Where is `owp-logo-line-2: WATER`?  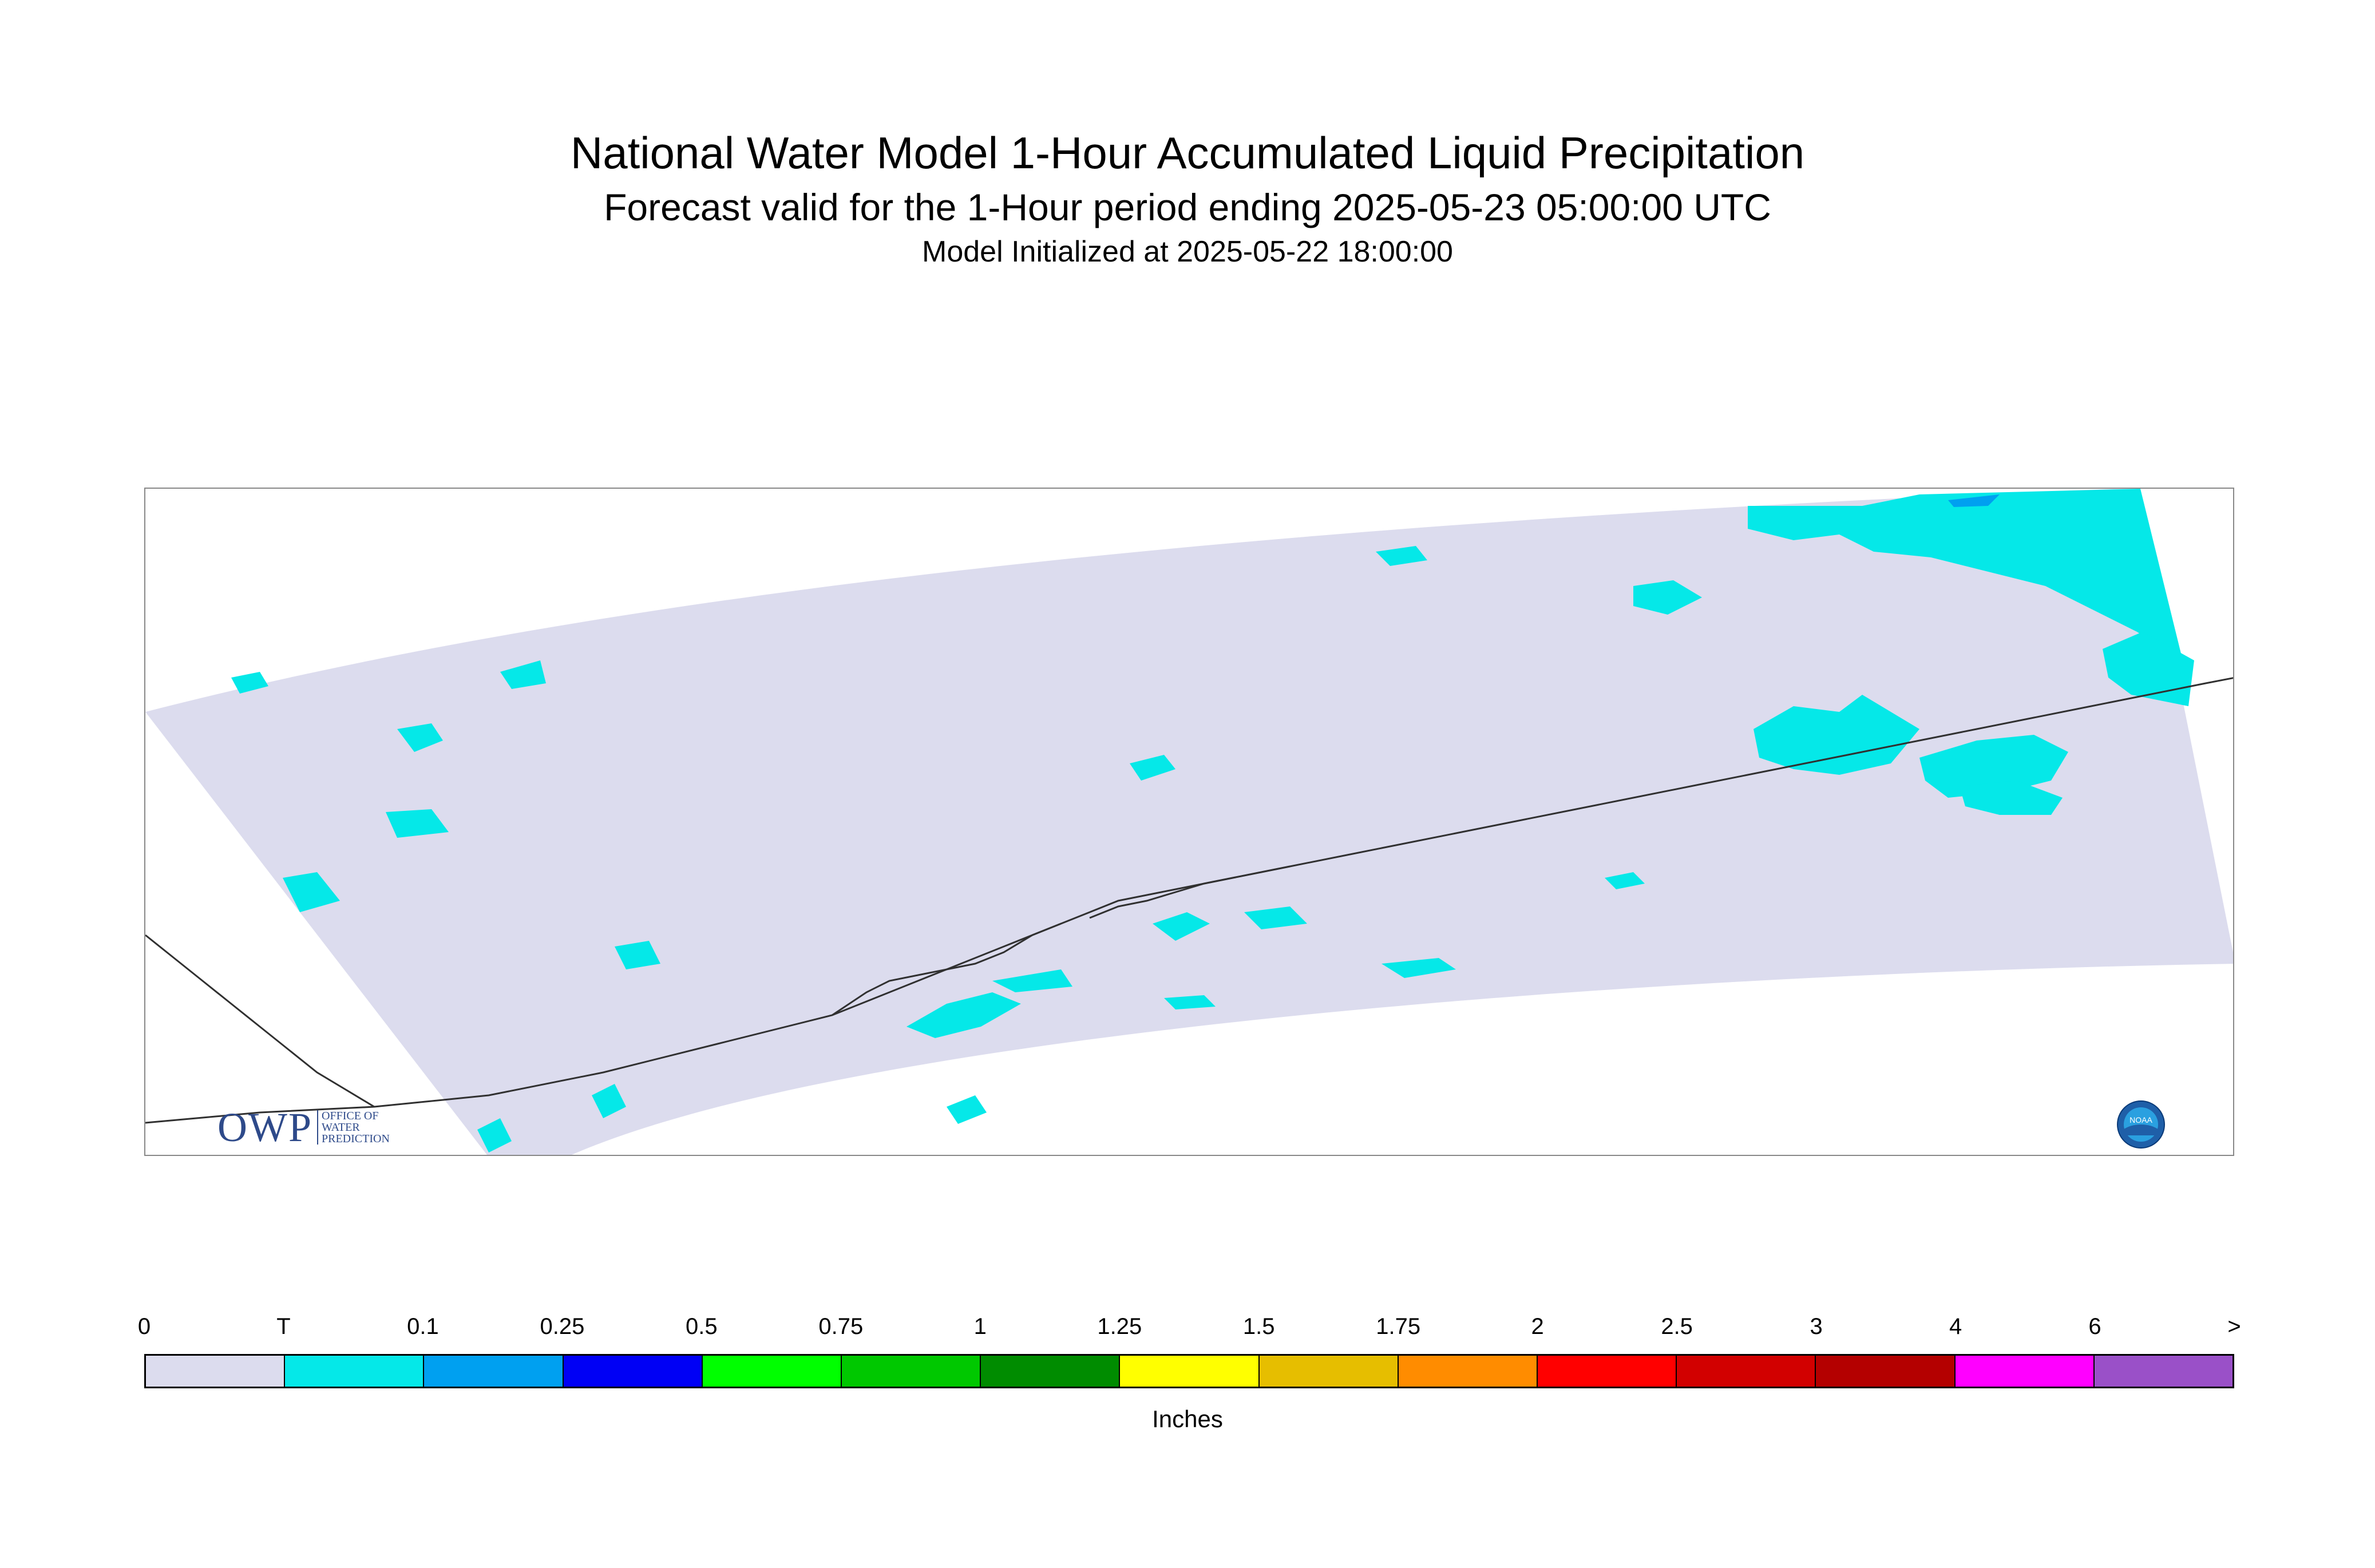 owp-logo-line-2: WATER is located at coordinates (341, 1127).